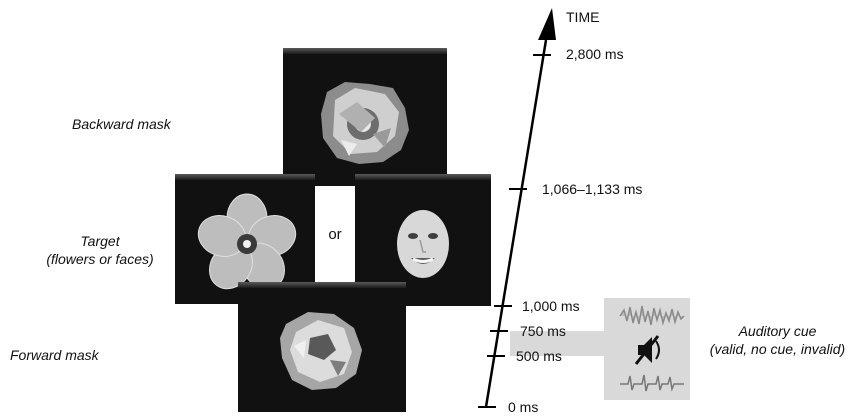 Image resolution: width=867 pixels, height=418 pixels. Describe the element at coordinates (523, 407) in the screenshot. I see `tick-label-0ms: 0 ms` at that location.